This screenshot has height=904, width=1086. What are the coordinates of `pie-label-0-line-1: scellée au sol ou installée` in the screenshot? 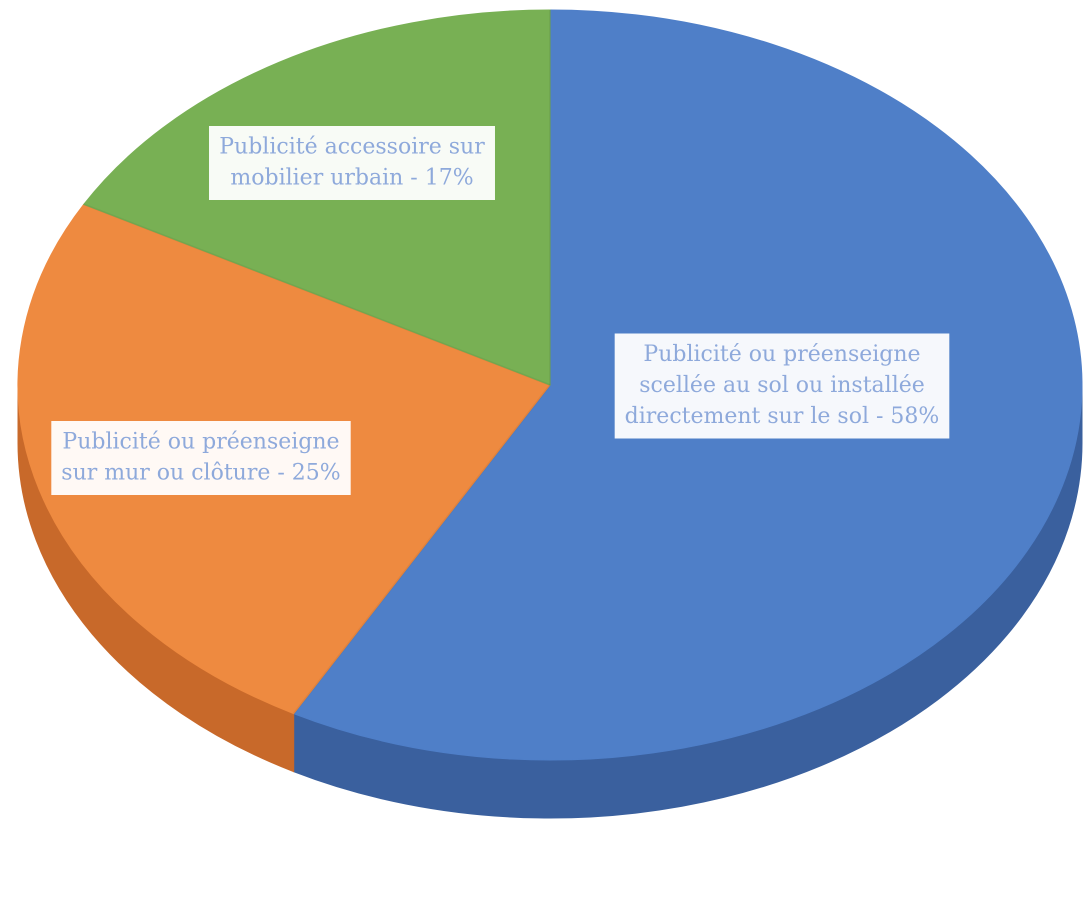 It's located at (782, 385).